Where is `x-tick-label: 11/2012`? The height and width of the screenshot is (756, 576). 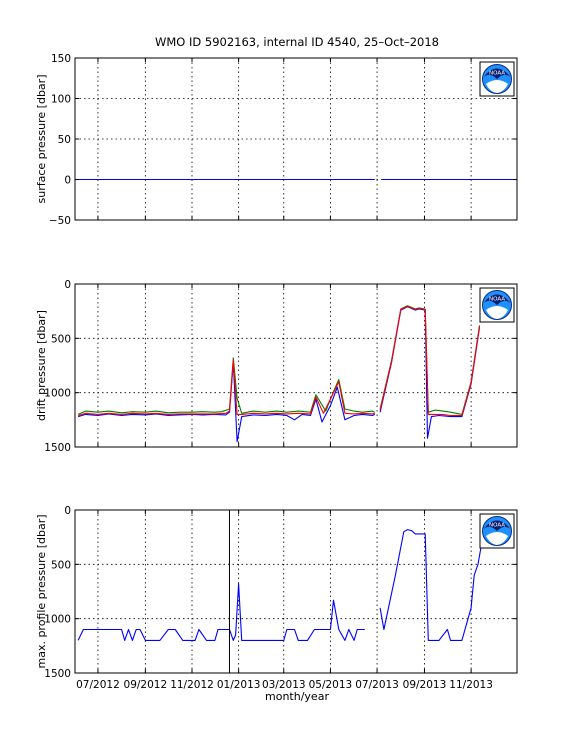
x-tick-label: 11/2012 is located at coordinates (192, 685).